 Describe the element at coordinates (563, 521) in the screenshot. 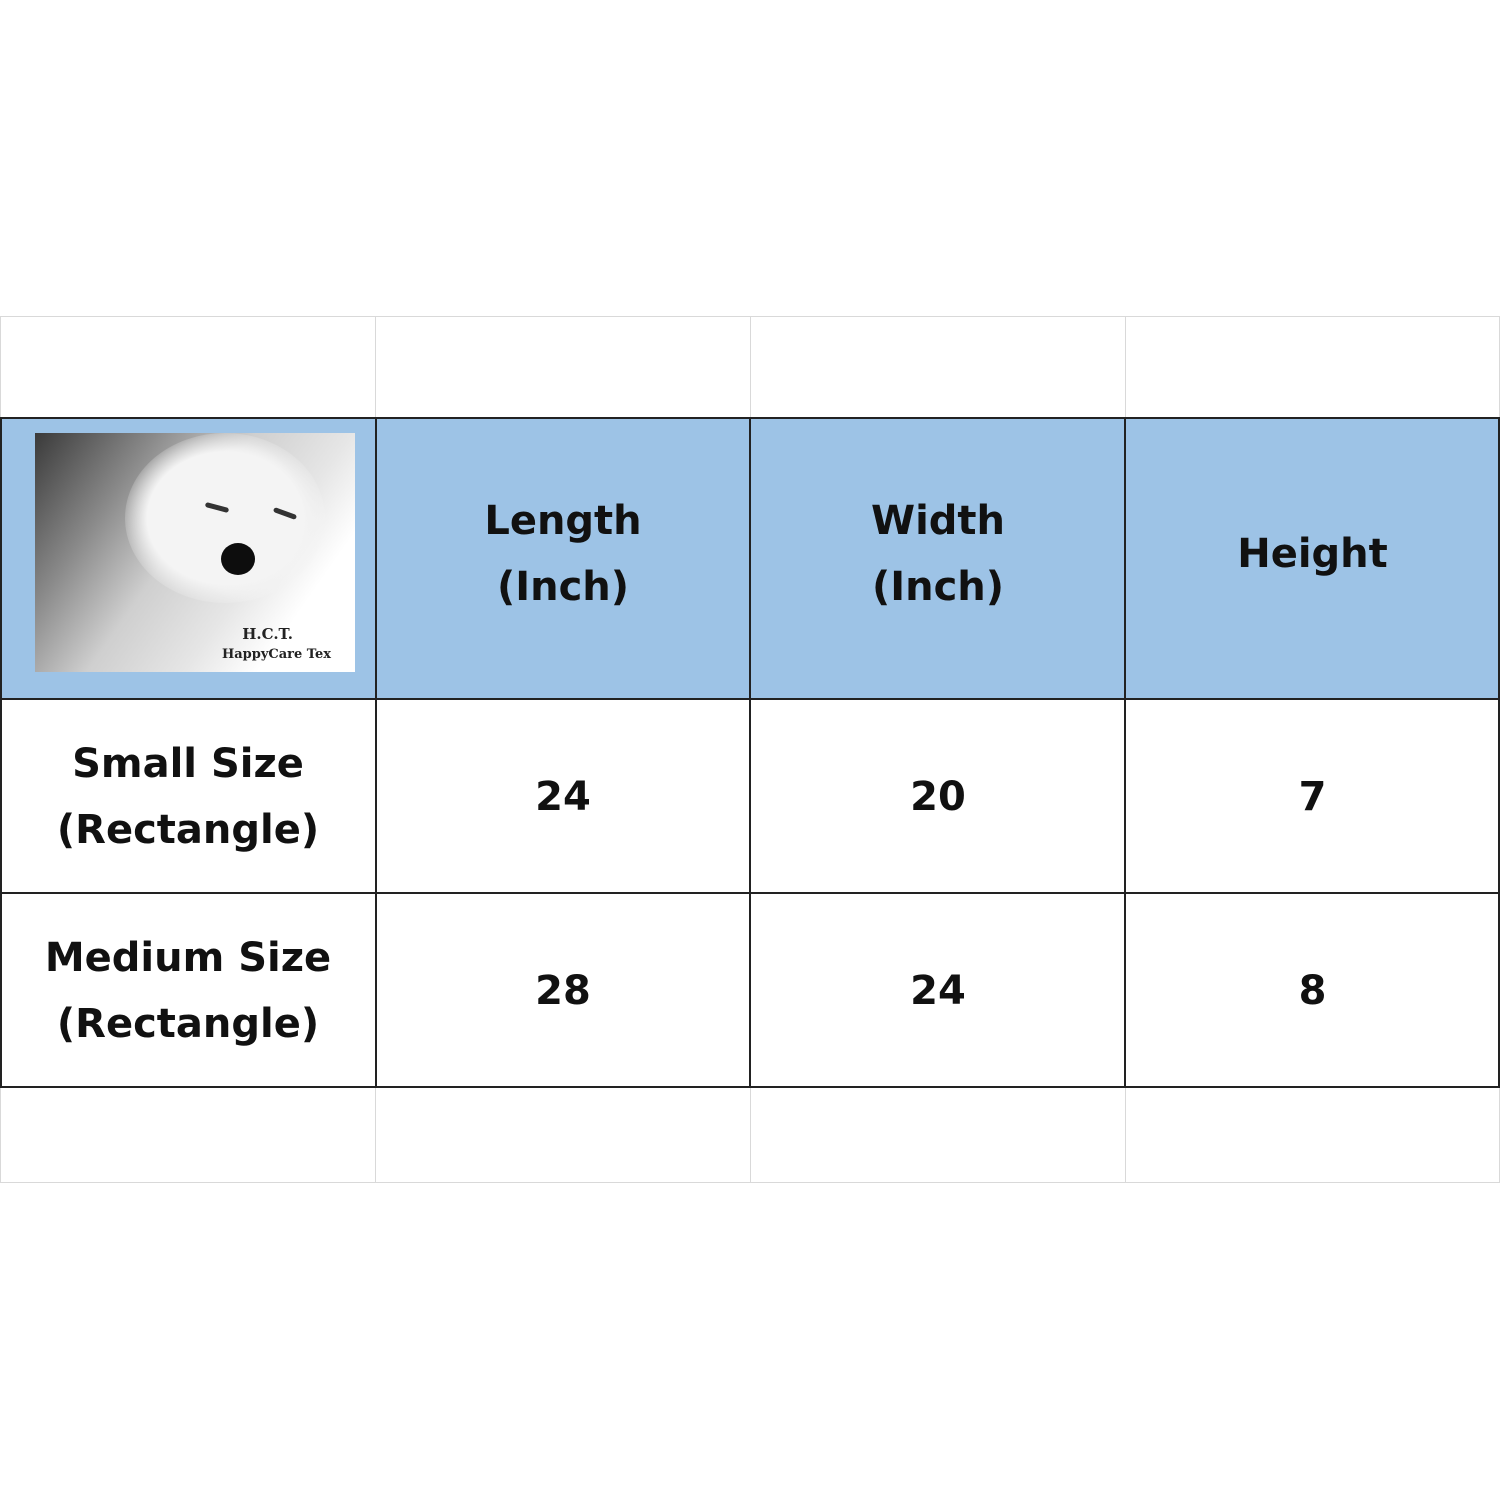

I see `header-length-line1: Length` at that location.